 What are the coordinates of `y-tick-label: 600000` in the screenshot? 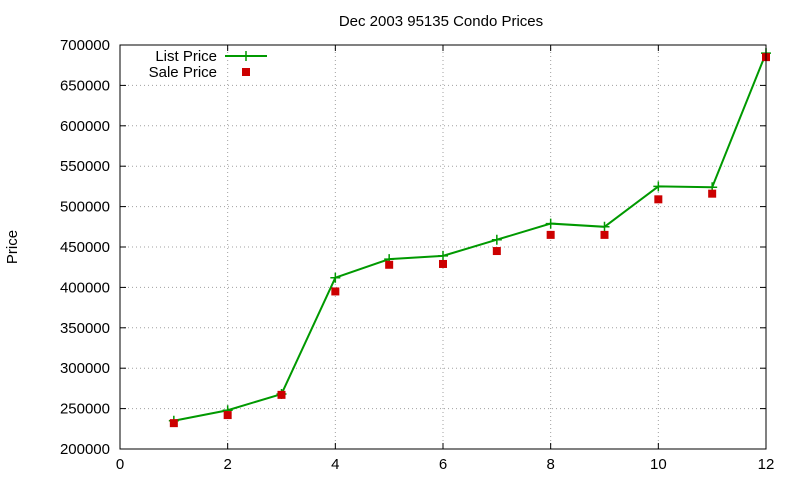 It's located at (85, 126).